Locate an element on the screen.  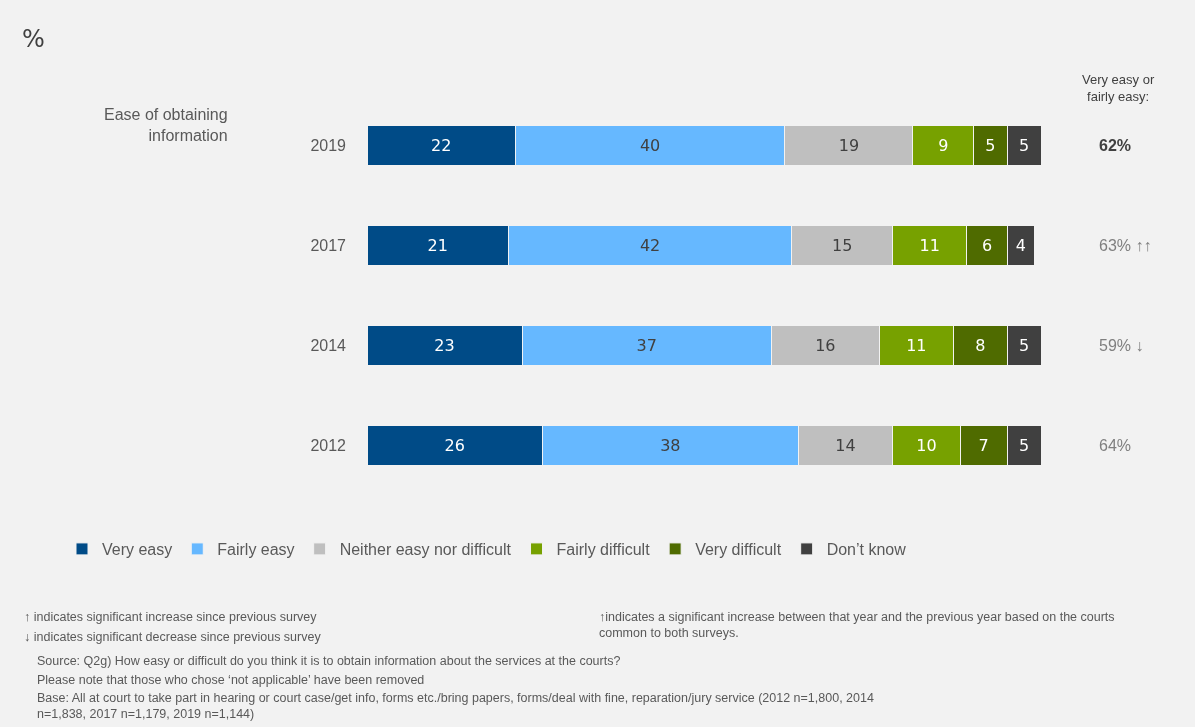
text: 63% ↑↑ is located at coordinates (1125, 245).